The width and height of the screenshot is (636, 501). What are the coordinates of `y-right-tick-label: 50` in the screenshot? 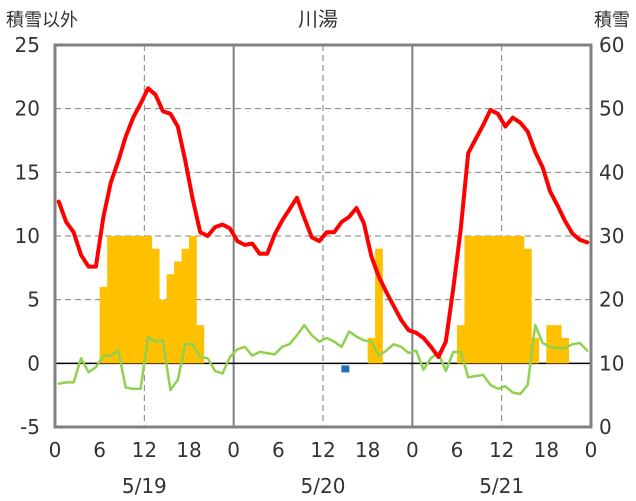 It's located at (611, 109).